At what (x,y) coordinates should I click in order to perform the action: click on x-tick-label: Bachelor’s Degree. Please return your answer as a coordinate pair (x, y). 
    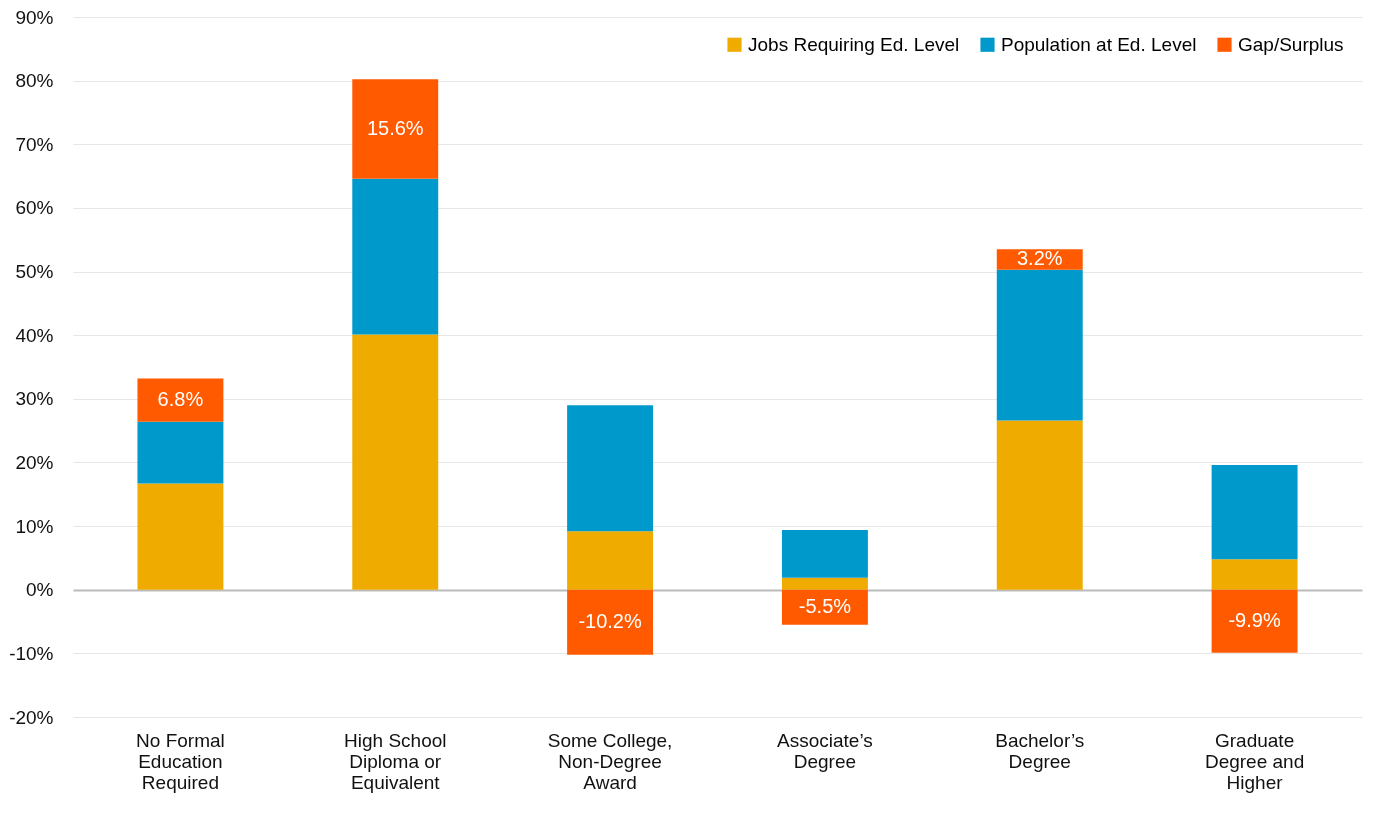
    Looking at the image, I should click on (1040, 750).